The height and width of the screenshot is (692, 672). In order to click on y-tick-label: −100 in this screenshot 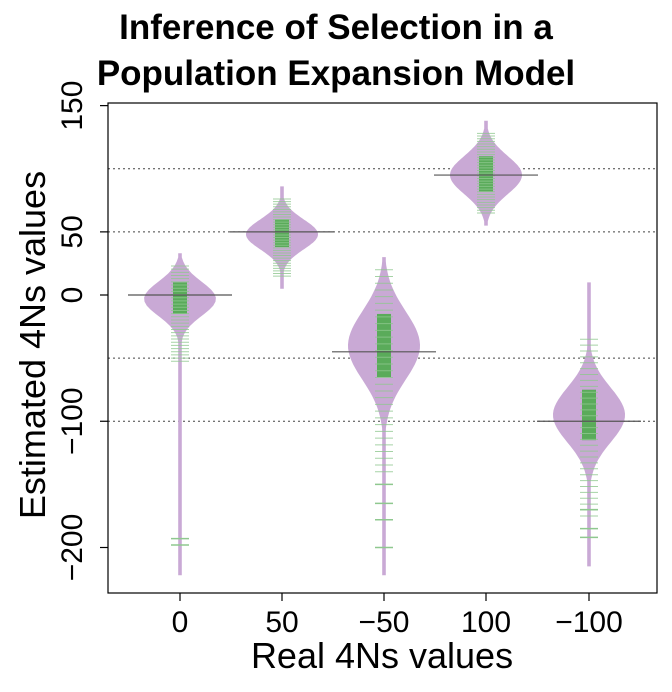, I will do `click(72, 421)`.